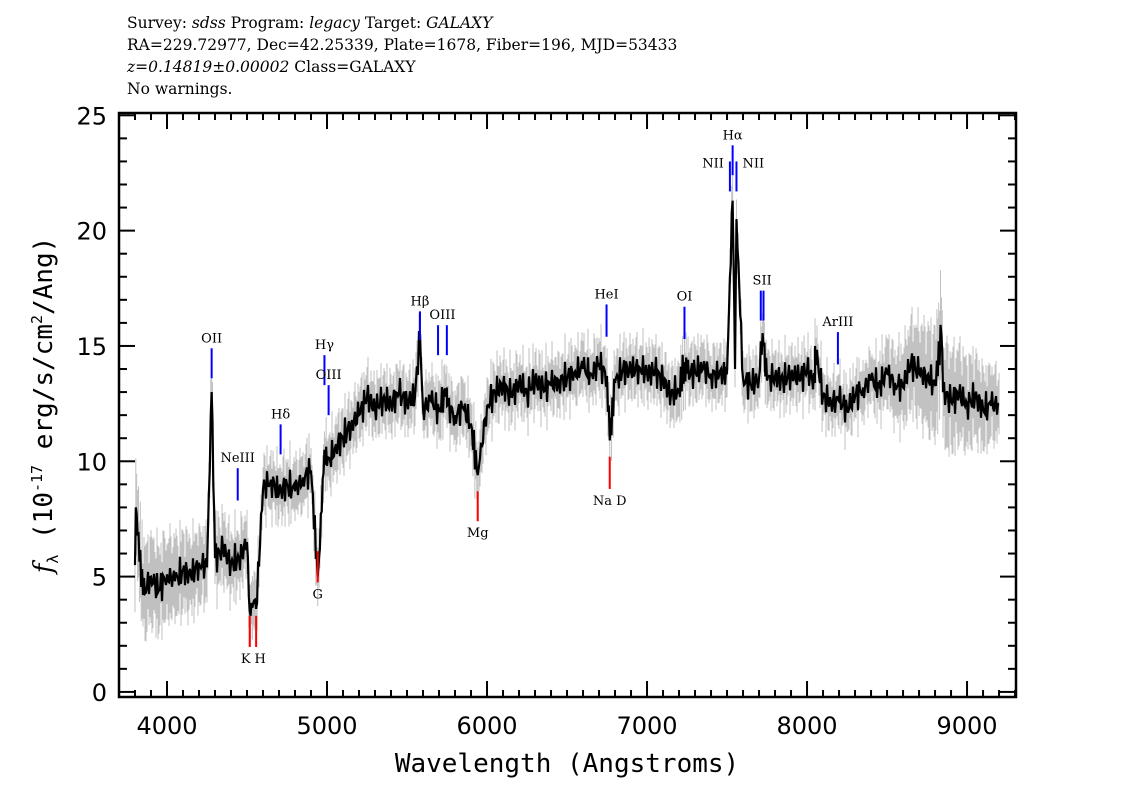 Image resolution: width=1134 pixels, height=810 pixels. What do you see at coordinates (280, 414) in the screenshot?
I see `line-label: Hδ` at bounding box center [280, 414].